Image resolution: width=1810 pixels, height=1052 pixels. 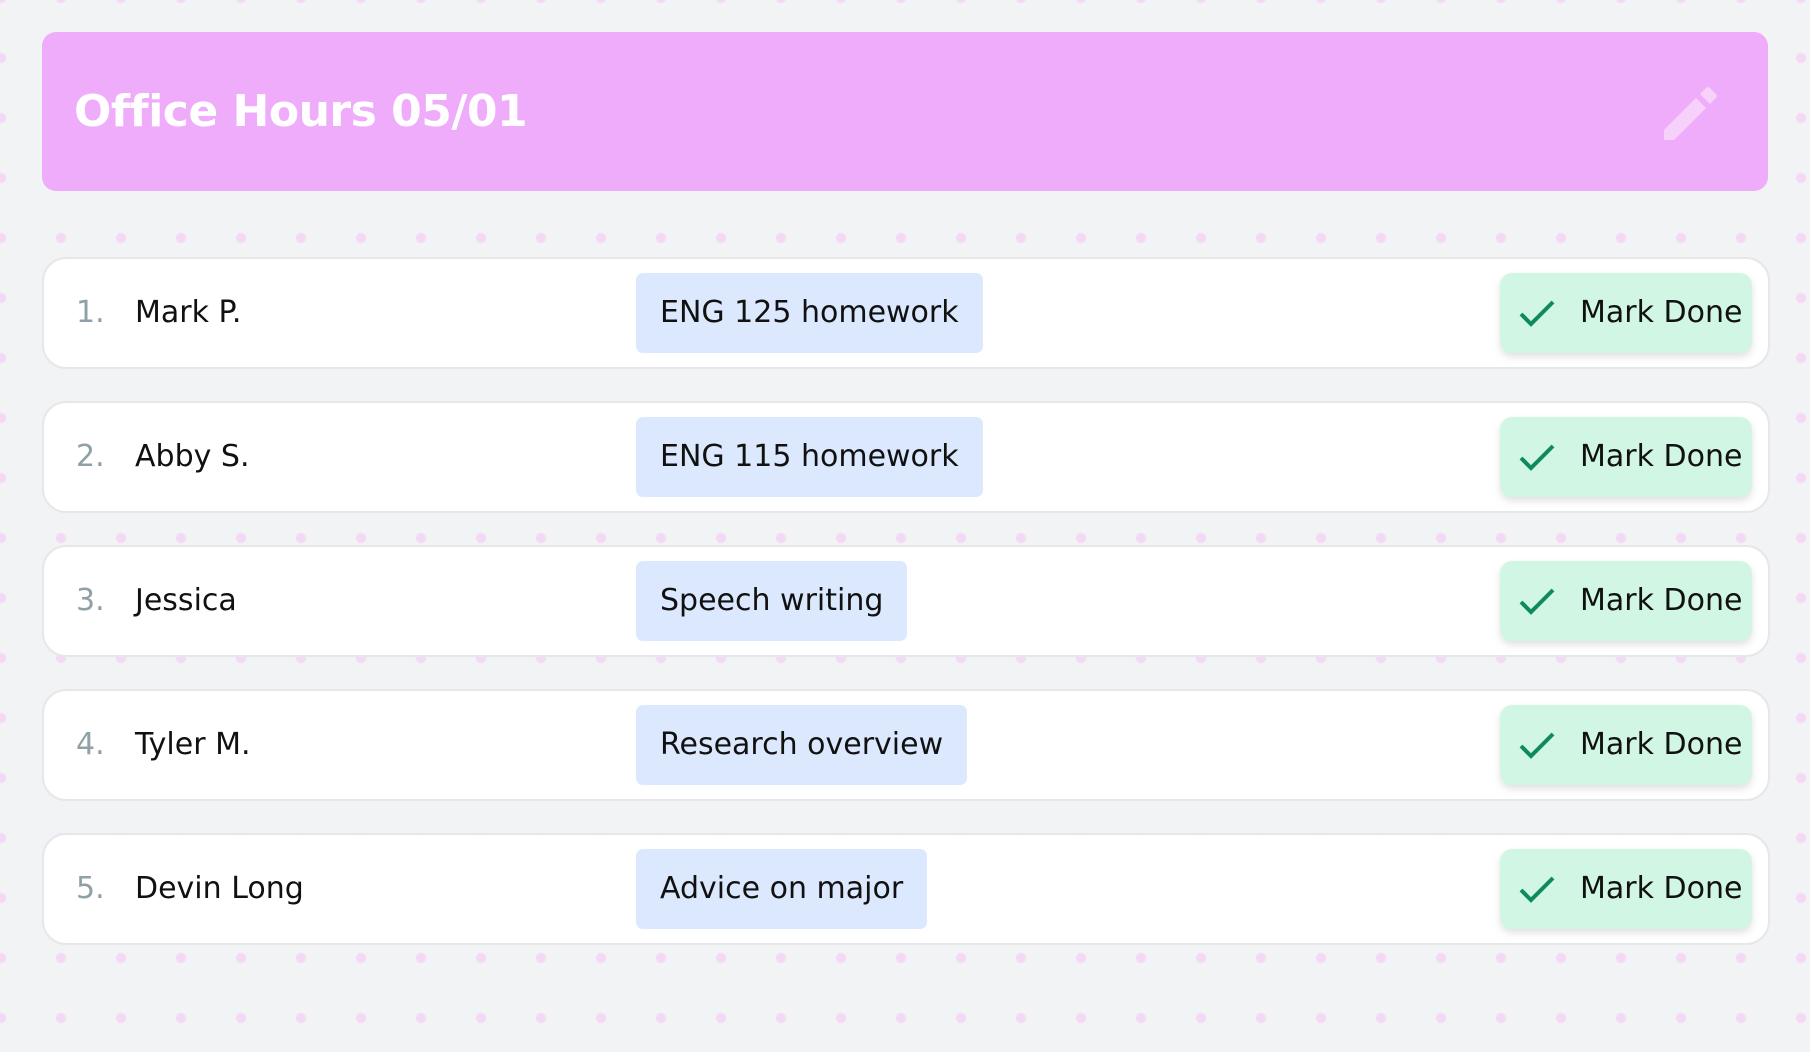 What do you see at coordinates (1689, 113) in the screenshot?
I see `pencil-icon` at bounding box center [1689, 113].